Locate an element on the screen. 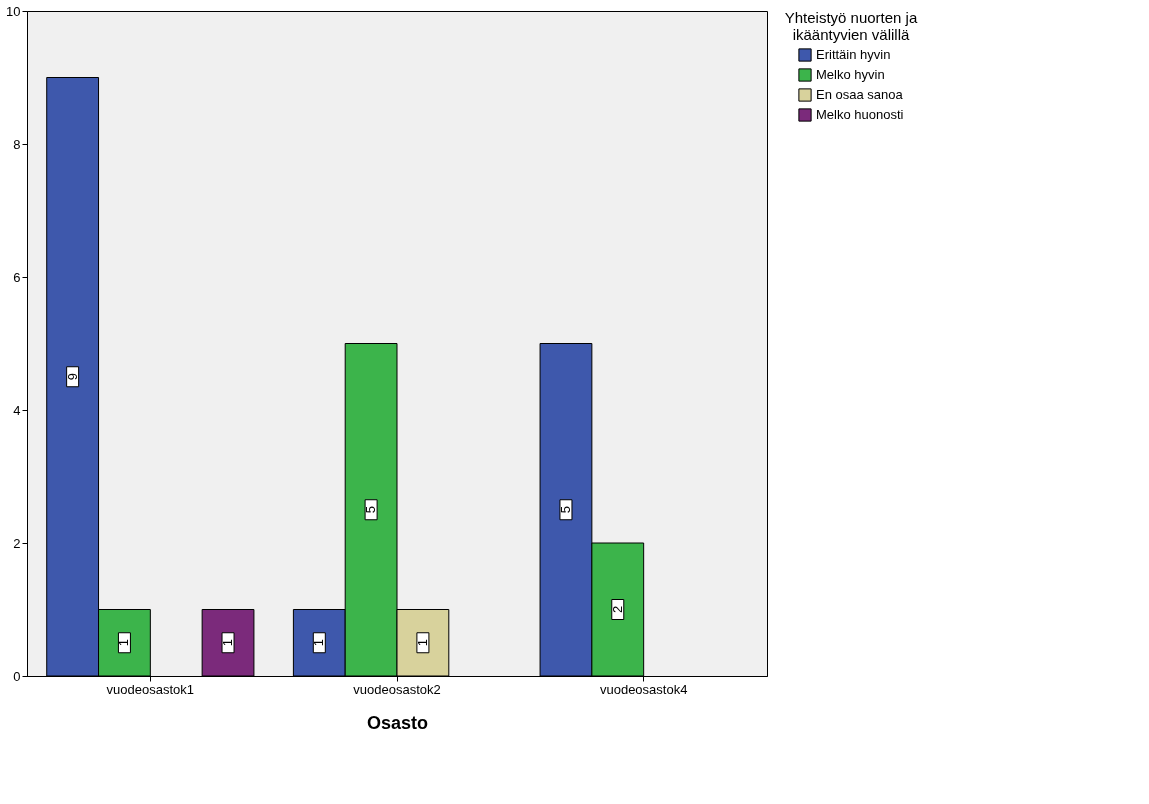 This screenshot has height=804, width=1149. y-tick-label: 2 is located at coordinates (17, 543).